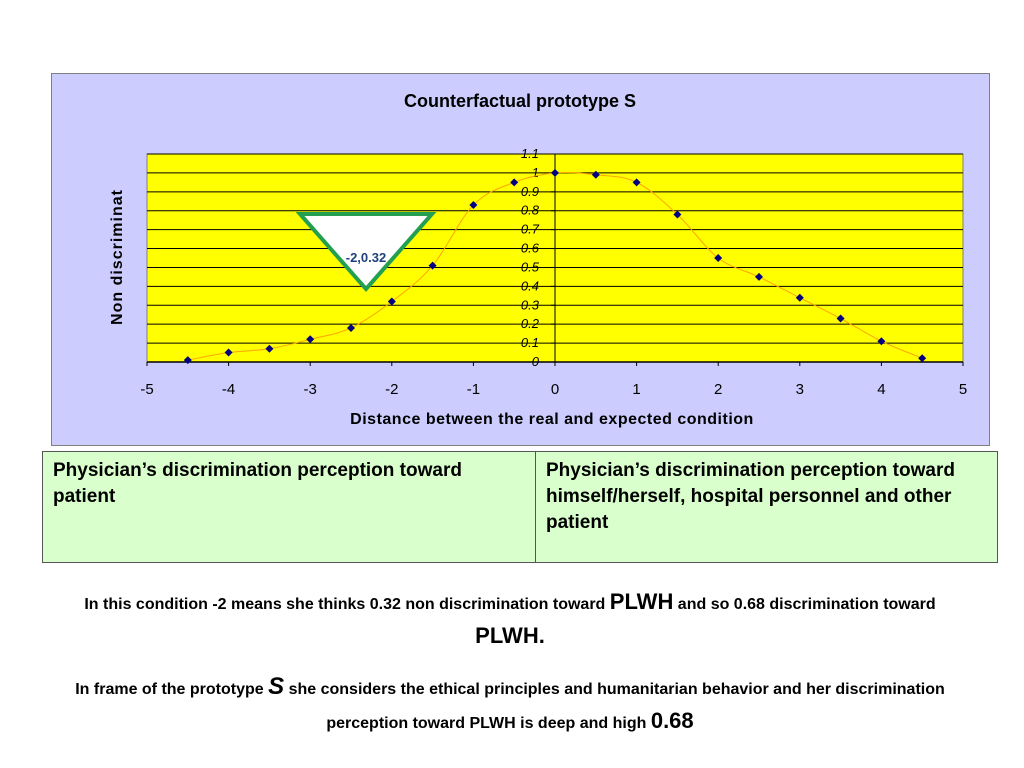 The height and width of the screenshot is (768, 1024). I want to click on x-tick-label: 0, so click(555, 389).